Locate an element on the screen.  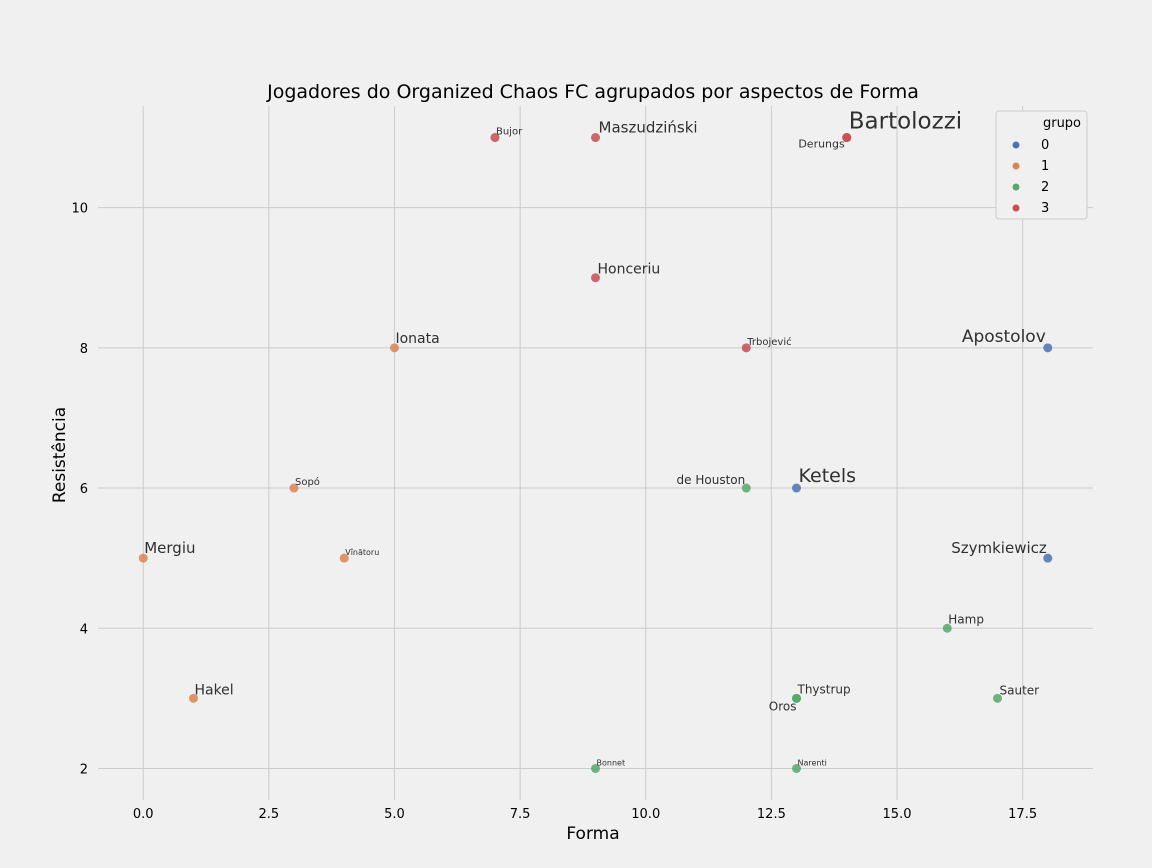
x-tick-label: 12.5 is located at coordinates (771, 814).